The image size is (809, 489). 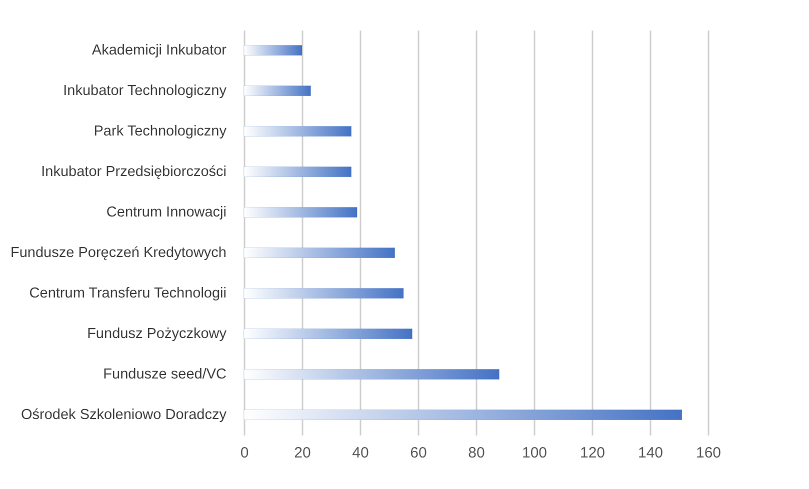 What do you see at coordinates (418, 453) in the screenshot?
I see `x-tick-label: 60` at bounding box center [418, 453].